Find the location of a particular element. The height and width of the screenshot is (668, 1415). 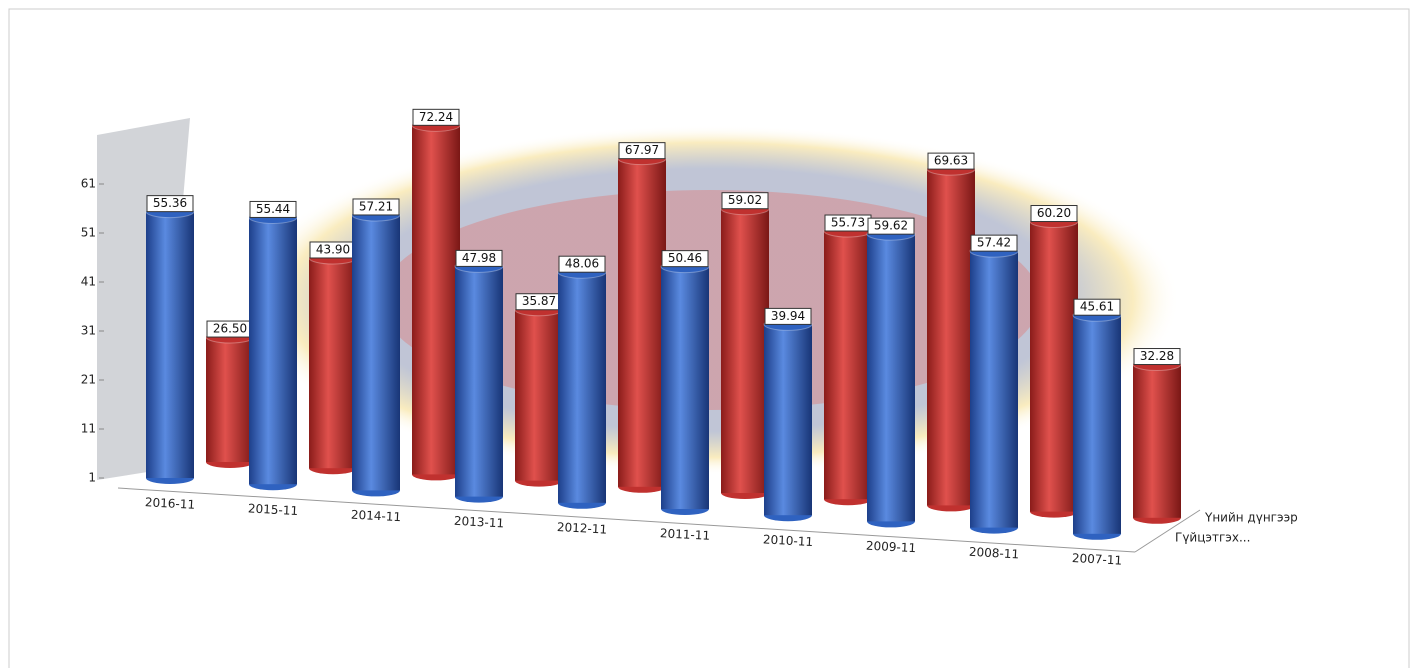

x-tick-label: 2008-11 is located at coordinates (994, 553).